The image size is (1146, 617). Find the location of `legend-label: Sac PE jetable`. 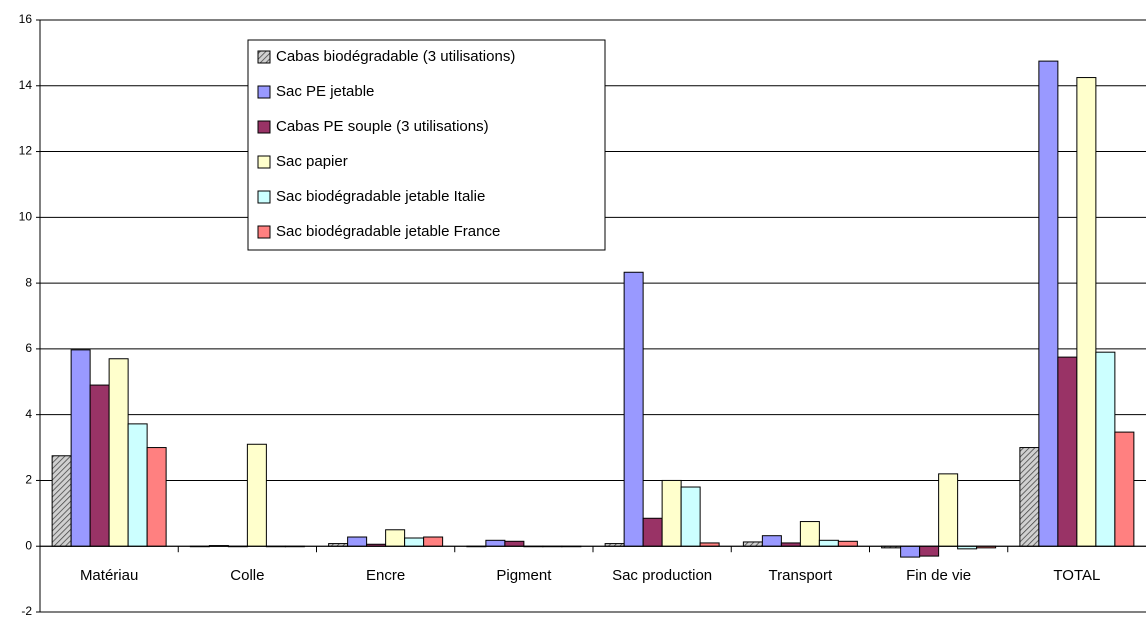

legend-label: Sac PE jetable is located at coordinates (325, 91).